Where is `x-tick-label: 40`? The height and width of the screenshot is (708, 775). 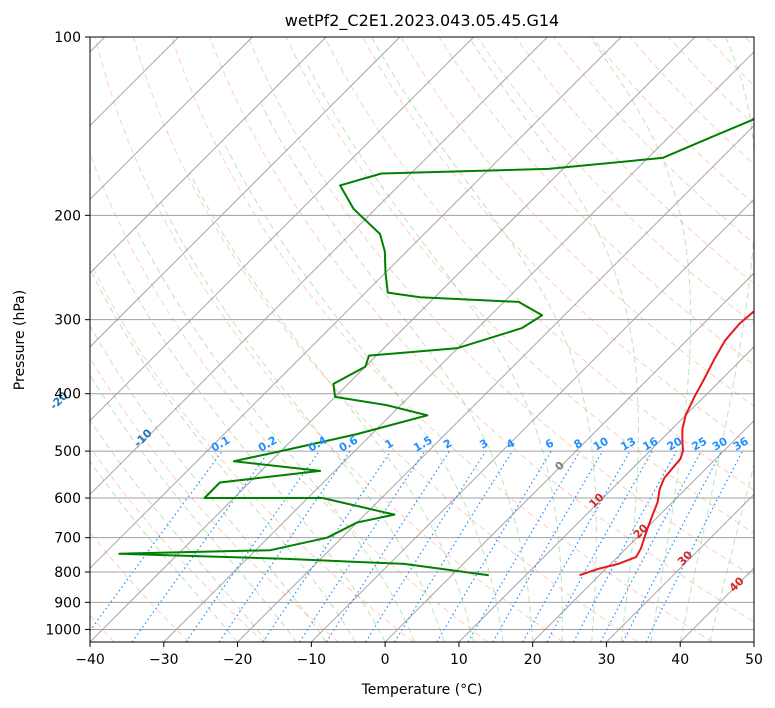
x-tick-label: 40 is located at coordinates (680, 660).